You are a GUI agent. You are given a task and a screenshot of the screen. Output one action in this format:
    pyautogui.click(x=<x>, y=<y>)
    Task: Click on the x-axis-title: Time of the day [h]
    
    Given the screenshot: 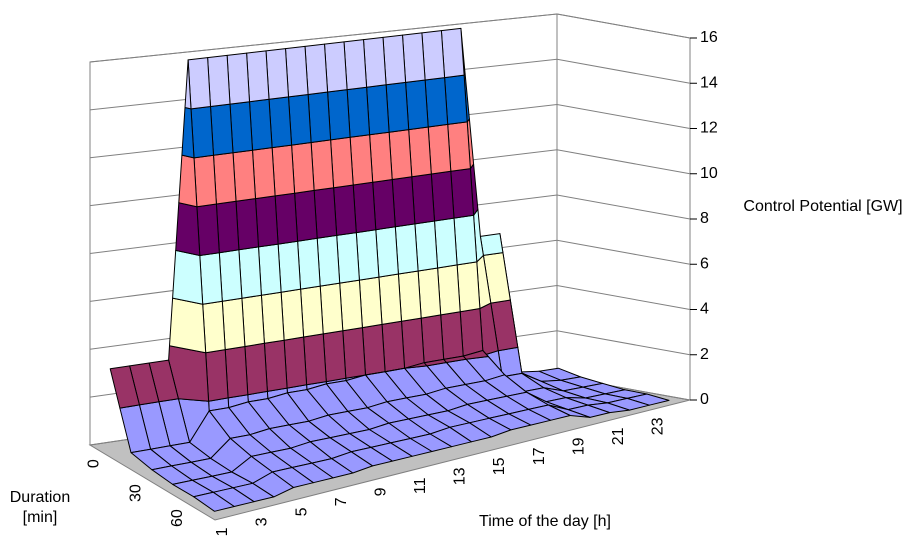 What is the action you would take?
    pyautogui.click(x=545, y=521)
    